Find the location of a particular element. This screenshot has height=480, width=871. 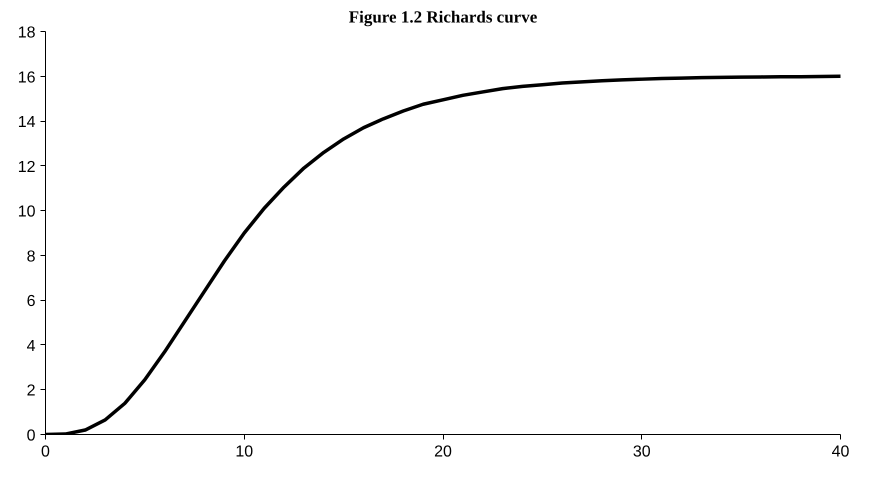

x-tick-label: 40 is located at coordinates (841, 452).